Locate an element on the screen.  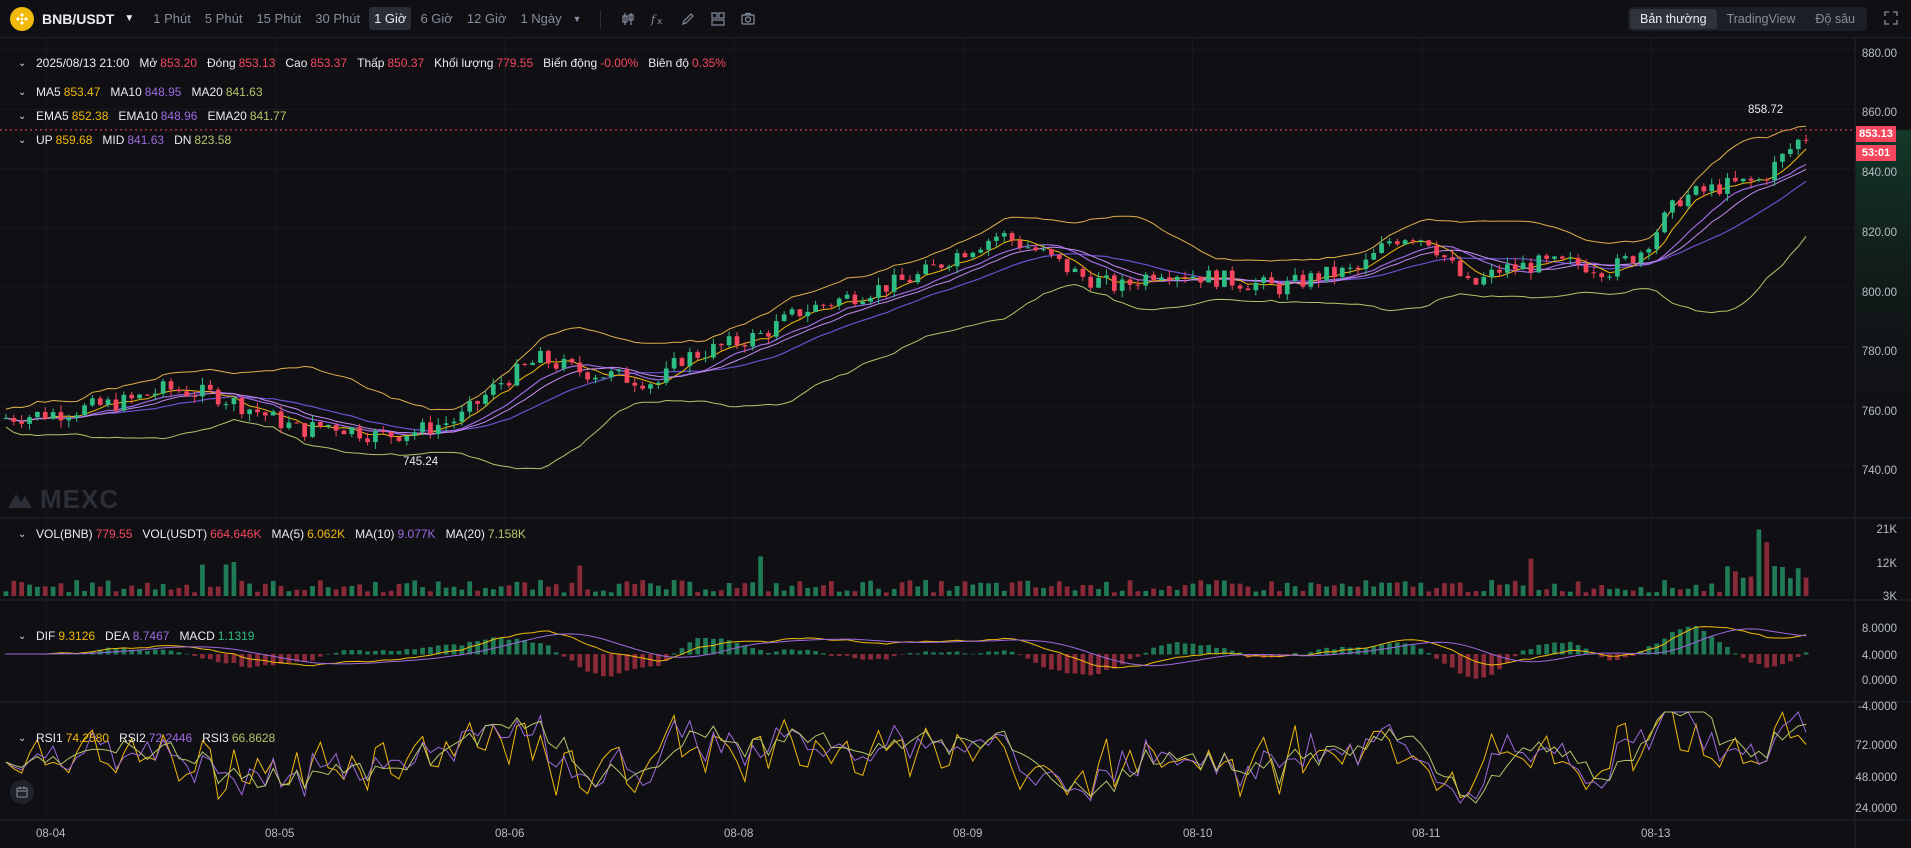
timeframe-12h: 12 Giờ is located at coordinates (486, 18).